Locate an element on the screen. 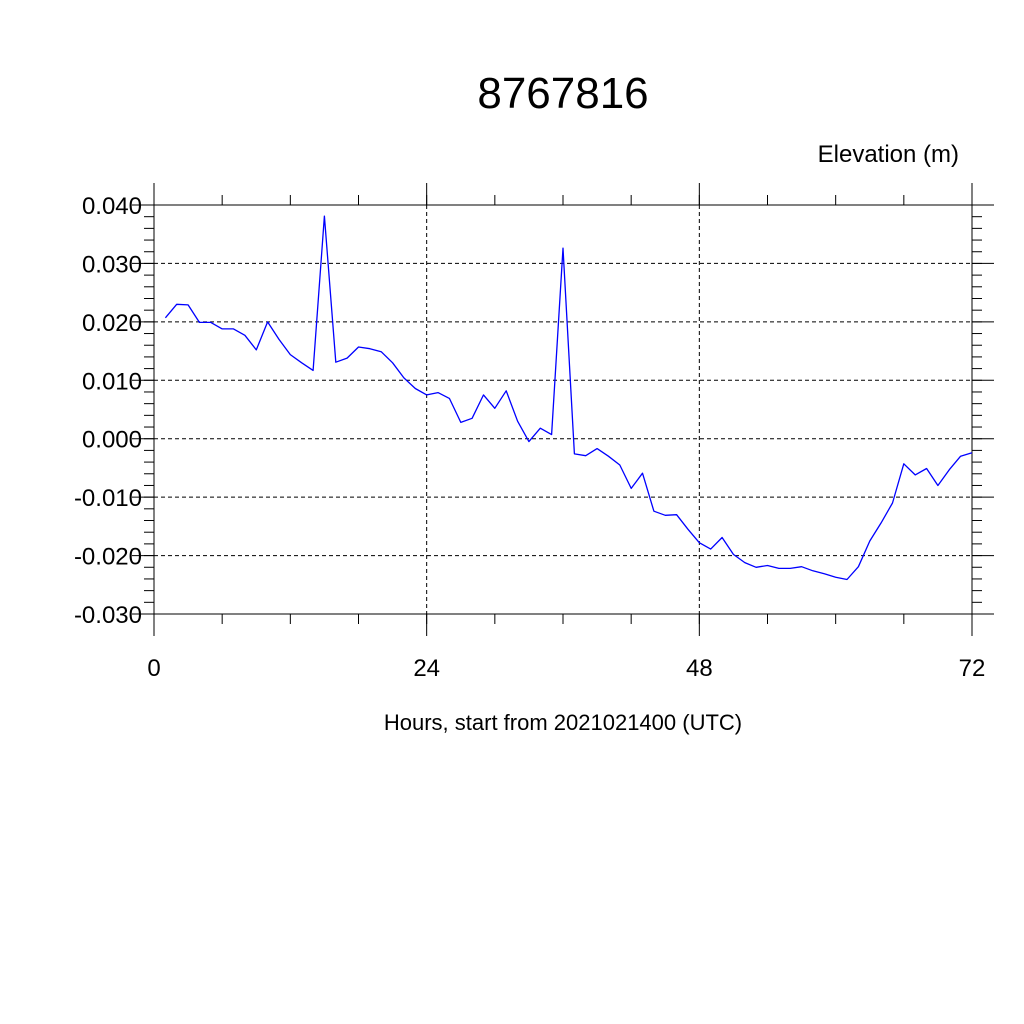  y-tick-label: -0.010 is located at coordinates (108, 498).